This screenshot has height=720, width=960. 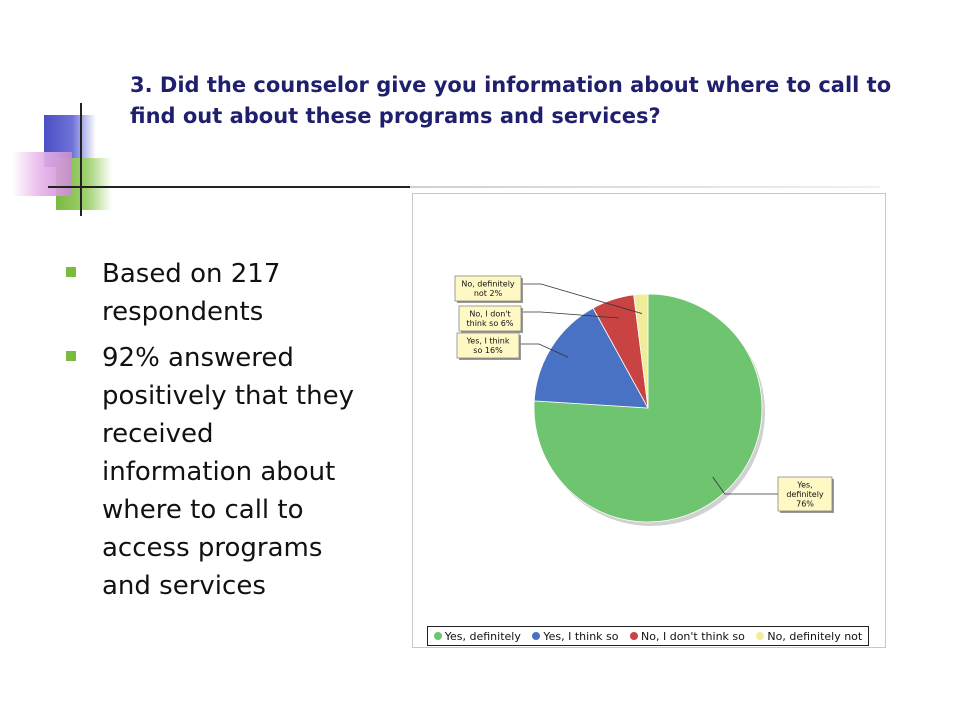 What do you see at coordinates (490, 323) in the screenshot?
I see `data-label-text: think so 6%` at bounding box center [490, 323].